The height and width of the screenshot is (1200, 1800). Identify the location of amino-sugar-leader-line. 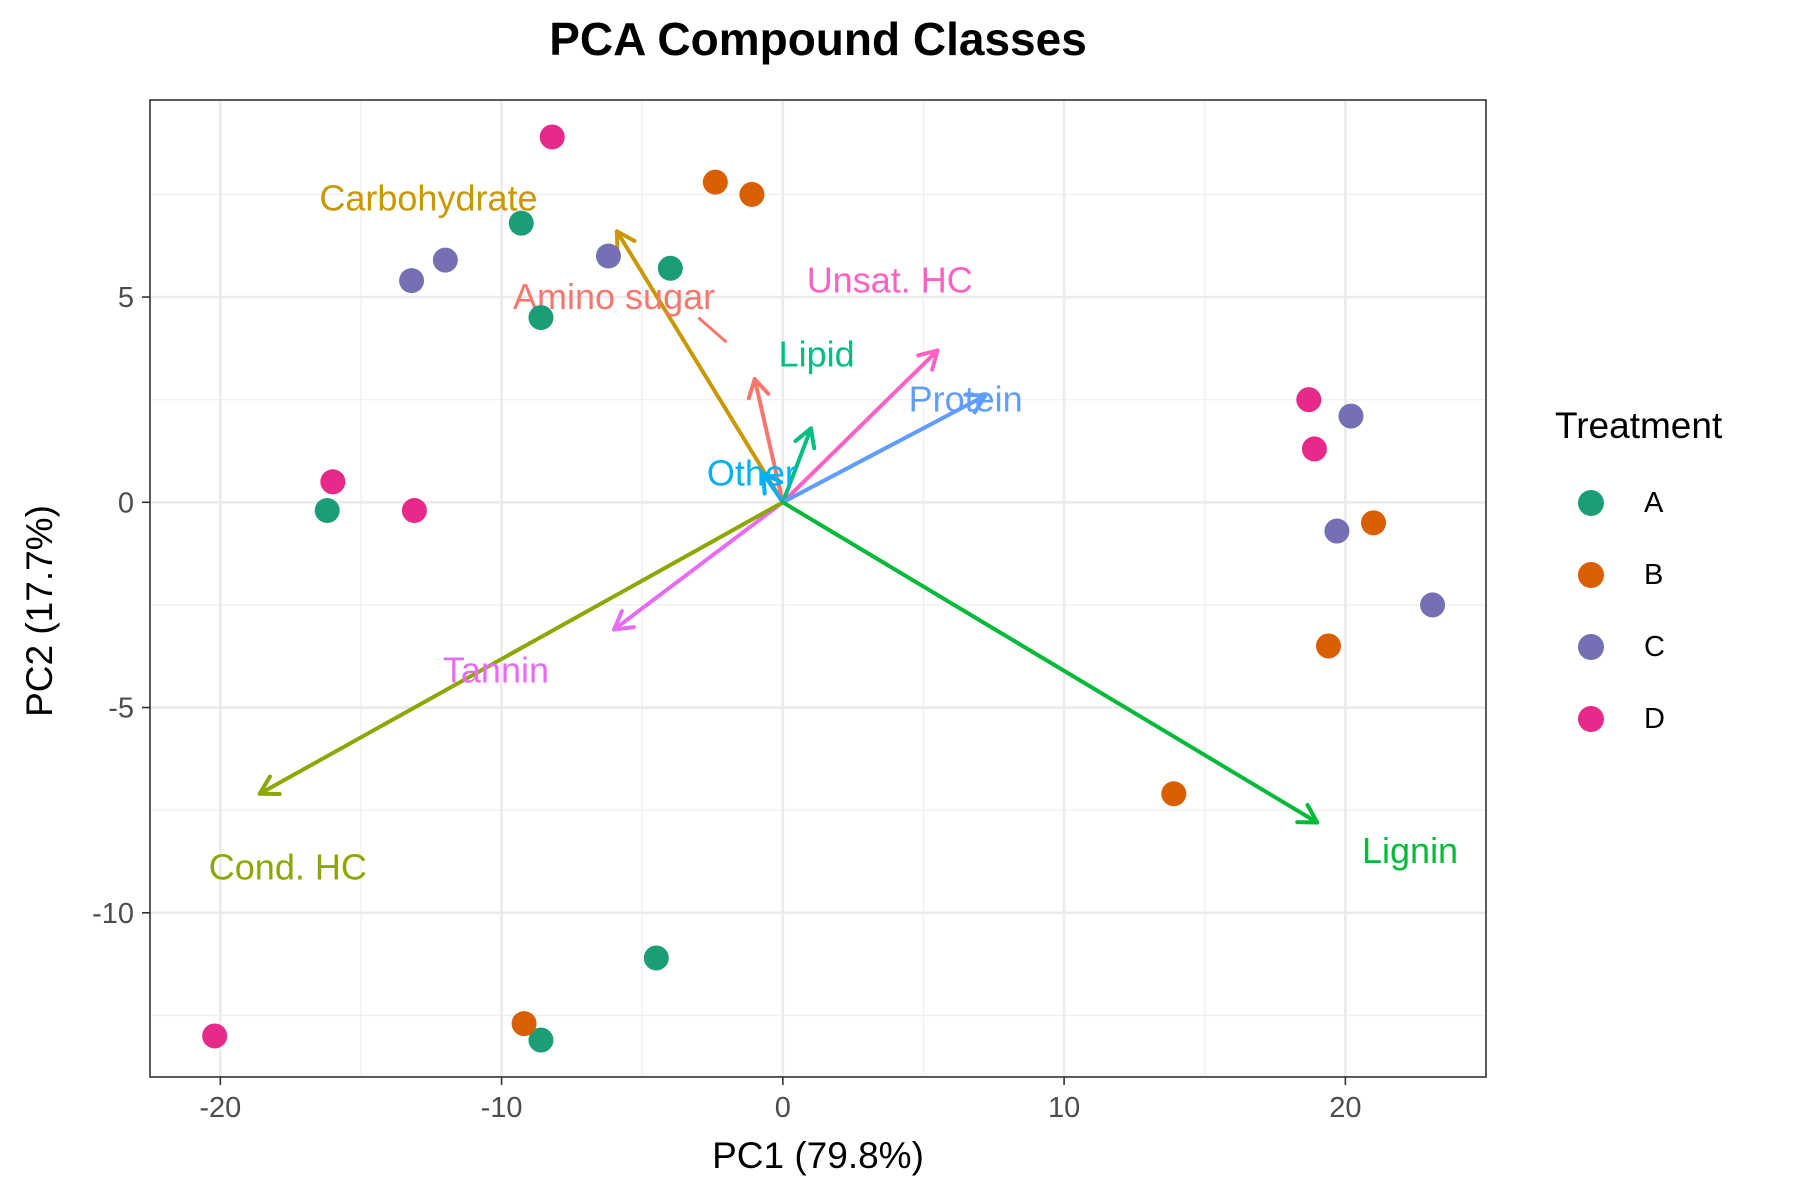
(712, 330).